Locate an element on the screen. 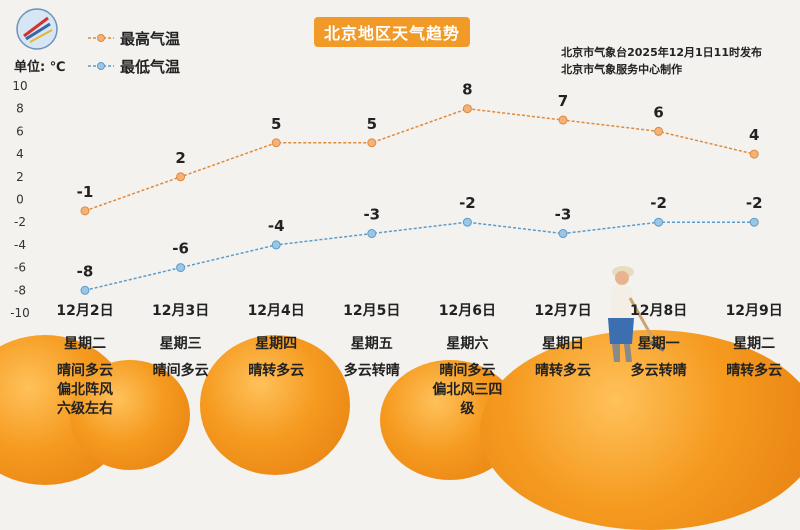  y-tick-label: -2 is located at coordinates (20, 222).